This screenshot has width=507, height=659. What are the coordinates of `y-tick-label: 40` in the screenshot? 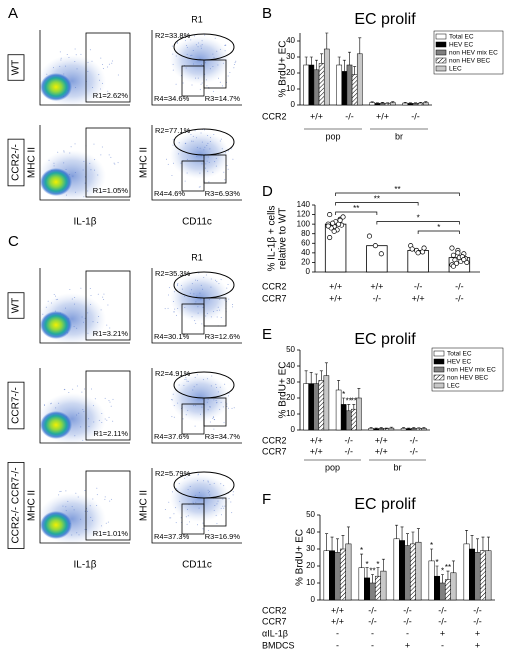 It's located at (290, 40).